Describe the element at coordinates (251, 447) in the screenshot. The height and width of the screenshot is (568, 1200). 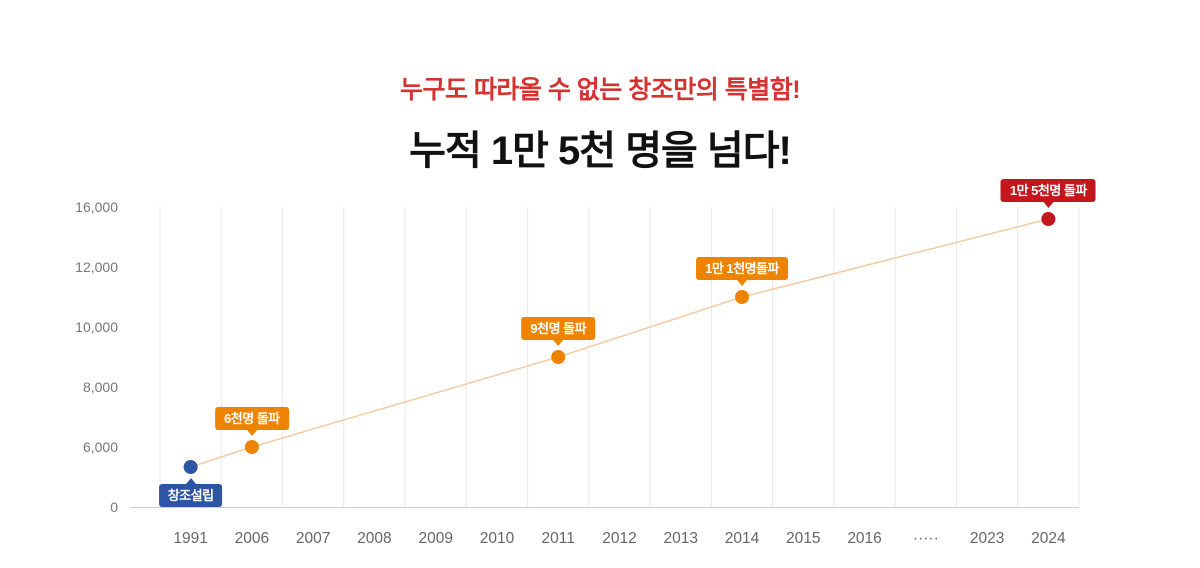
I see `data-point-2006` at that location.